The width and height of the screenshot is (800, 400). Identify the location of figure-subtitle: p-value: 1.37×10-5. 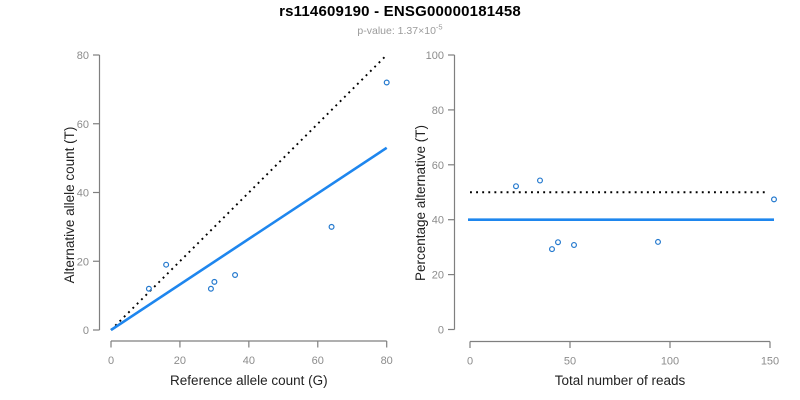
(400, 29).